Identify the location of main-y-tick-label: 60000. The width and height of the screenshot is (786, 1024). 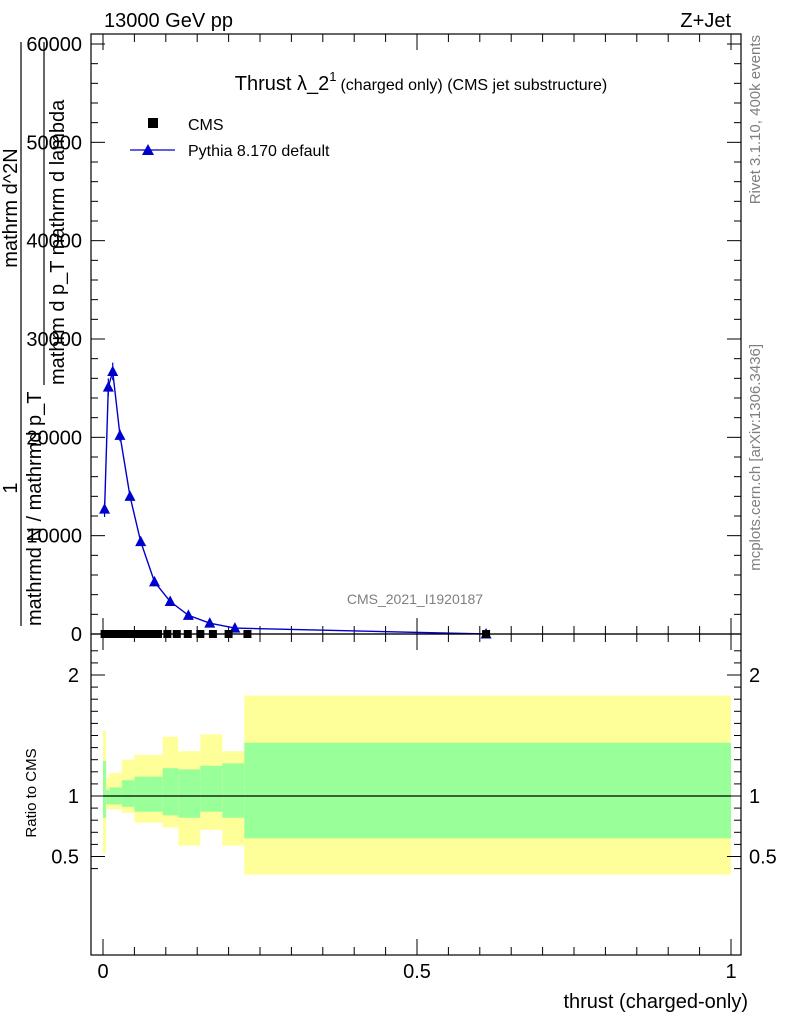
(54, 45).